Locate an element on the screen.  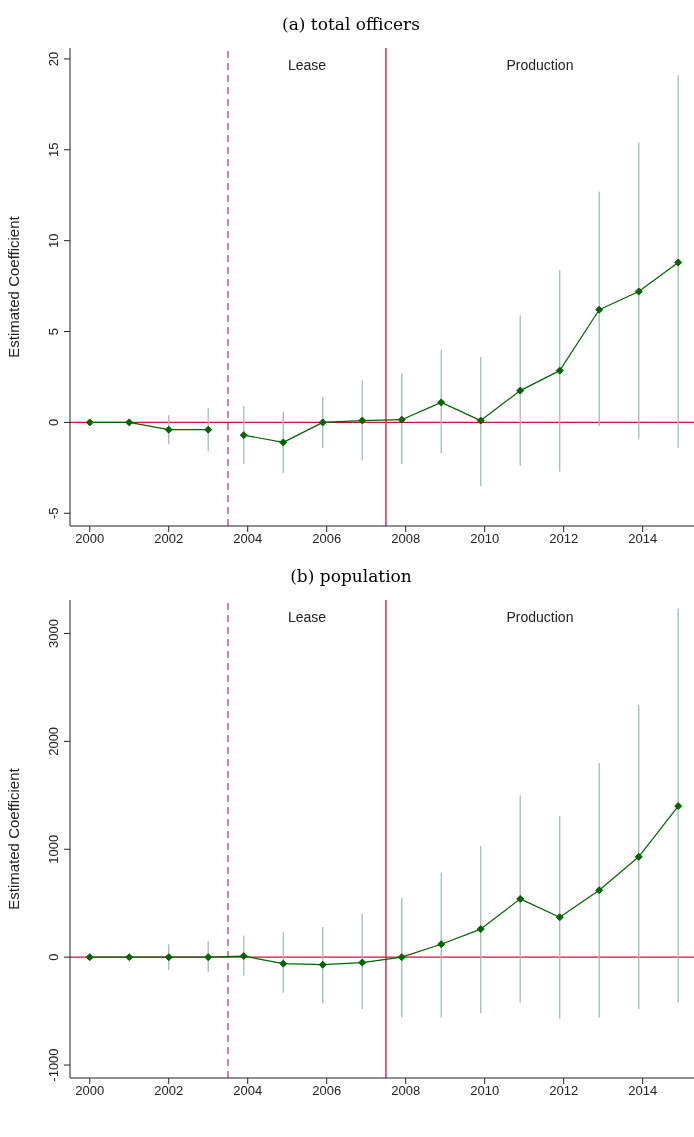
chart-title: (b) population is located at coordinates (351, 576).